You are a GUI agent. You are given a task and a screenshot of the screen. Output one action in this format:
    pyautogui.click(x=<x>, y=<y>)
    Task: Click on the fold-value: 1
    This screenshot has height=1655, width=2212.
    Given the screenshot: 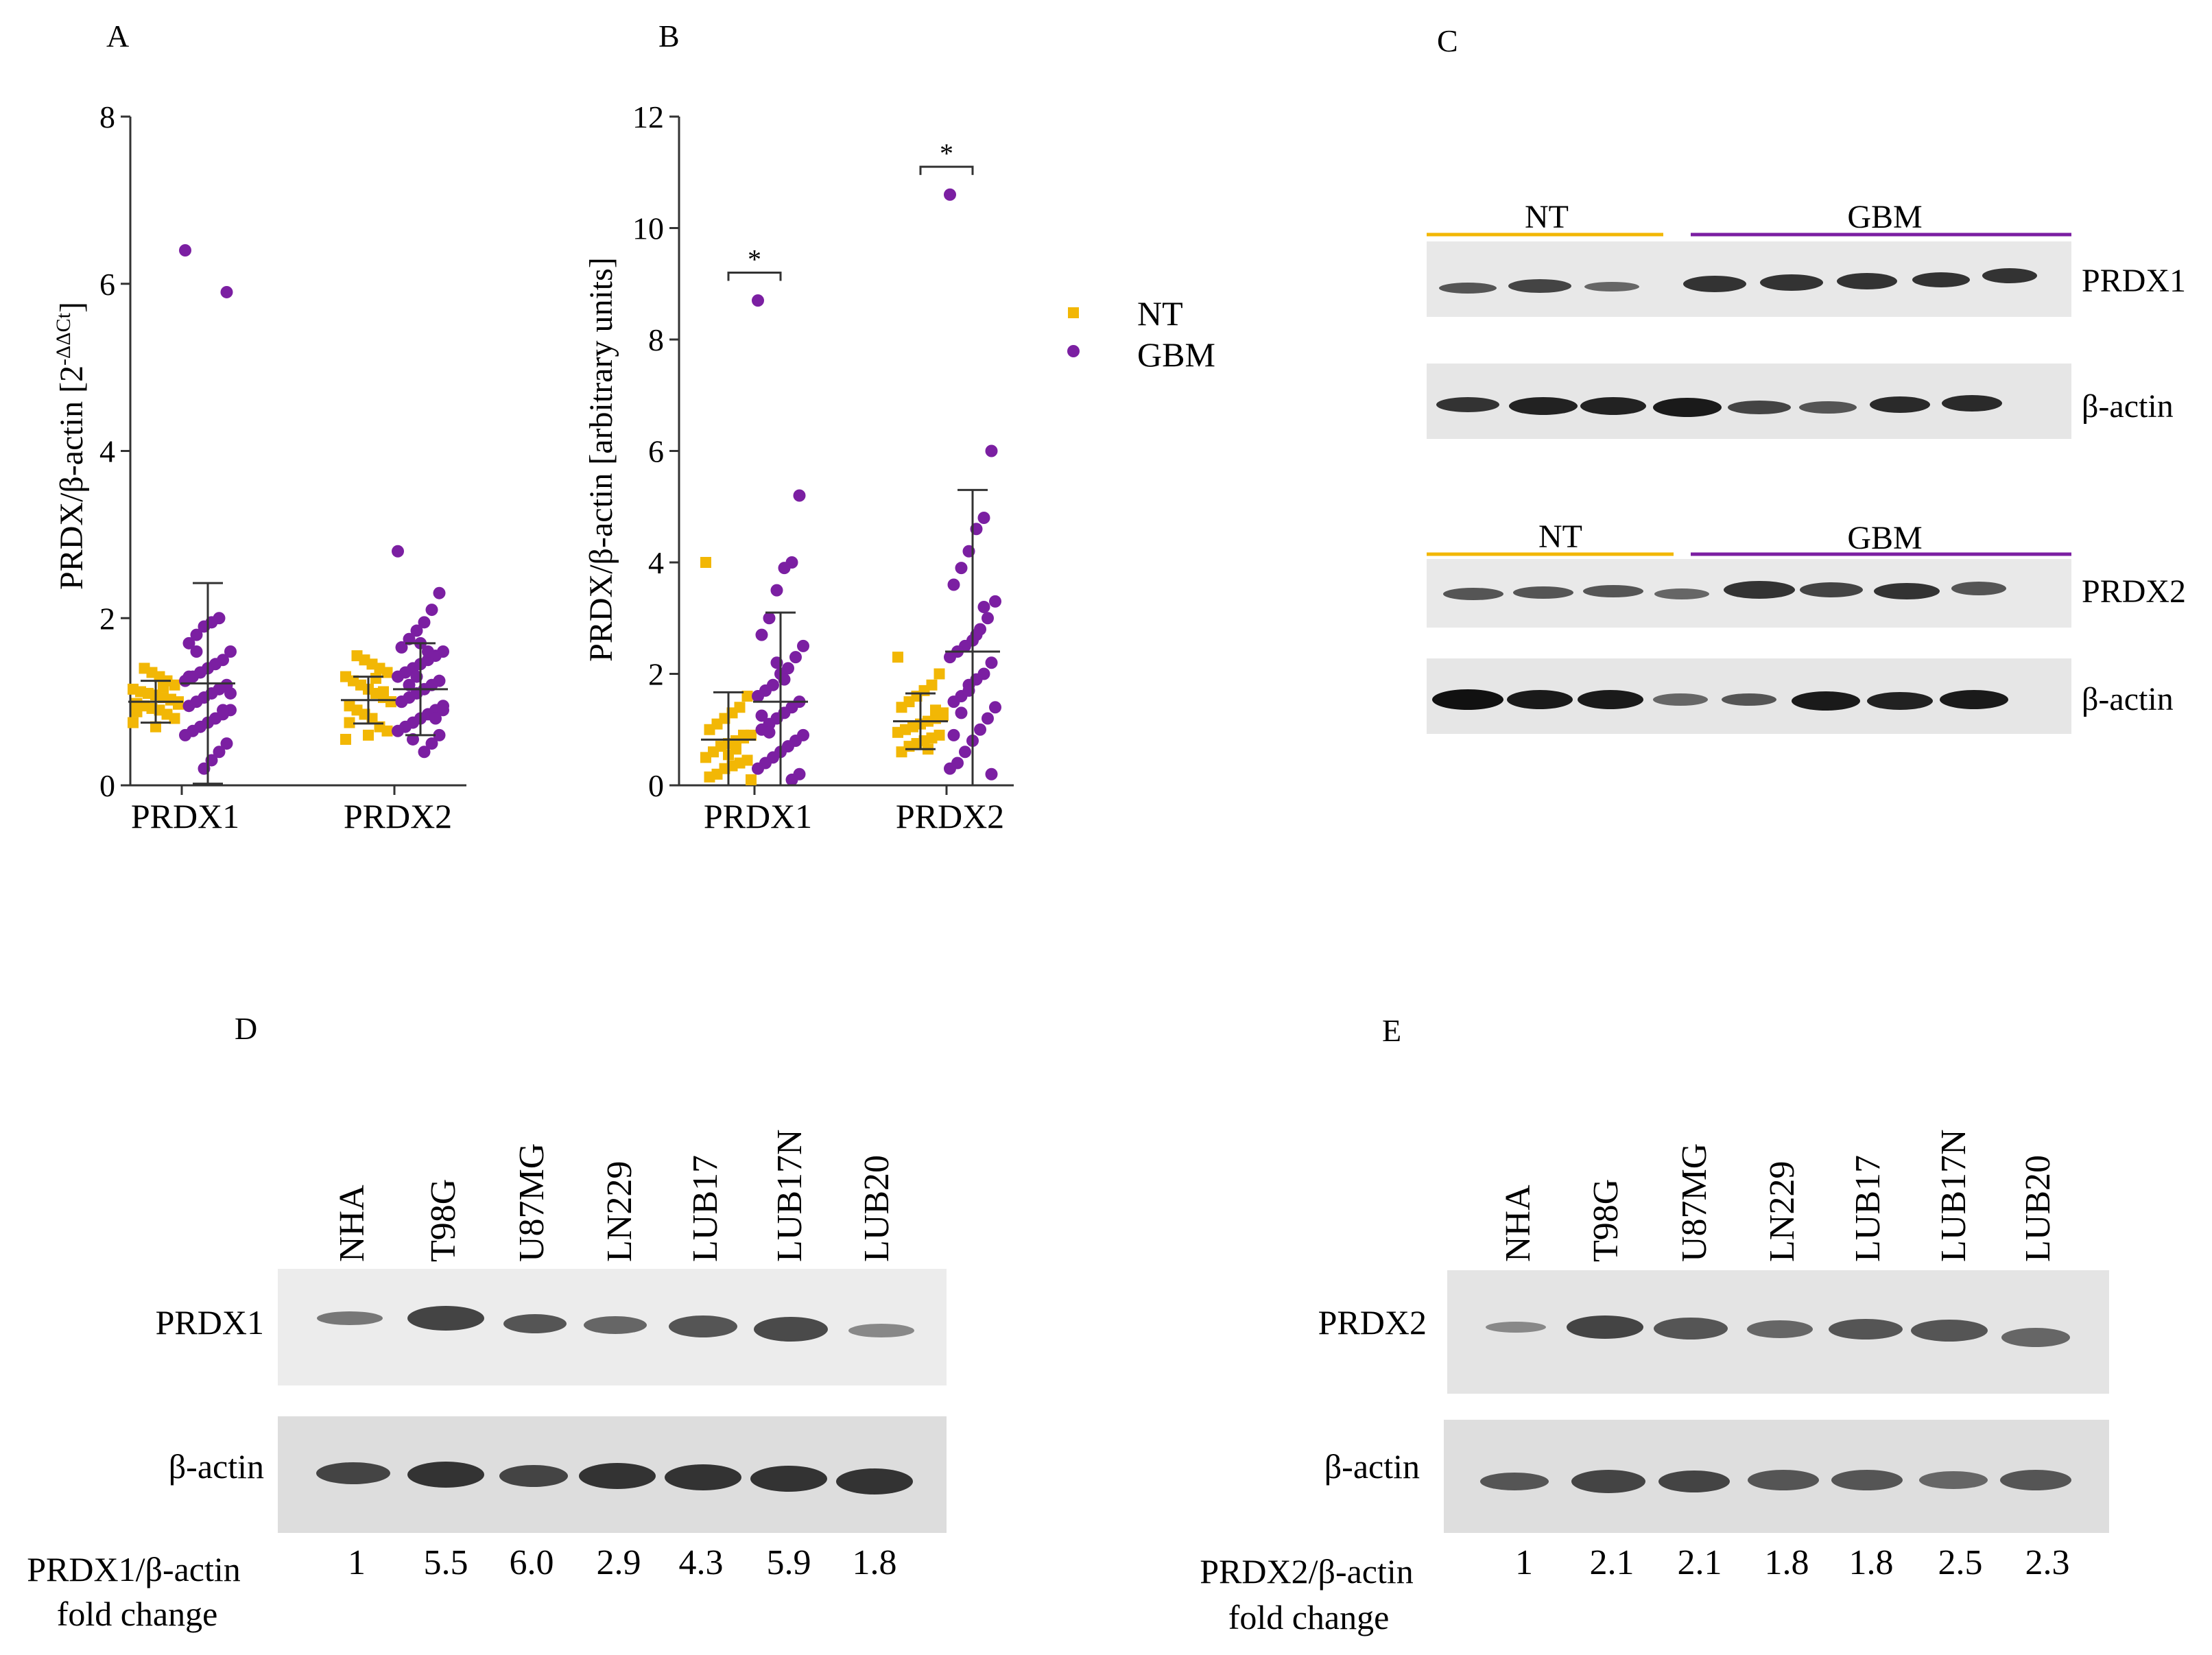 What is the action you would take?
    pyautogui.click(x=357, y=1563)
    